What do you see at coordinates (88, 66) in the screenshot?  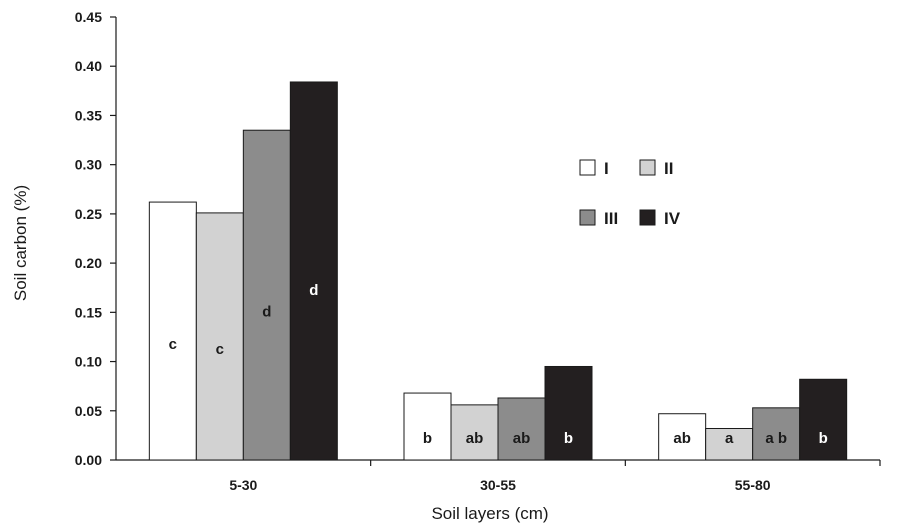 I see `y-tick-label: 0.40` at bounding box center [88, 66].